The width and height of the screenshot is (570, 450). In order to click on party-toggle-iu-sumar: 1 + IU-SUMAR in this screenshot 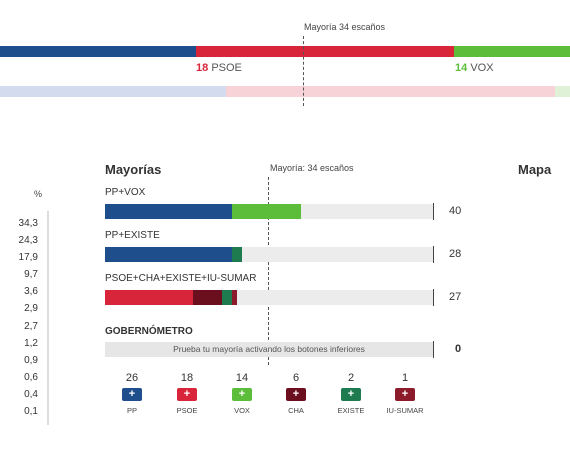, I will do `click(404, 393)`.